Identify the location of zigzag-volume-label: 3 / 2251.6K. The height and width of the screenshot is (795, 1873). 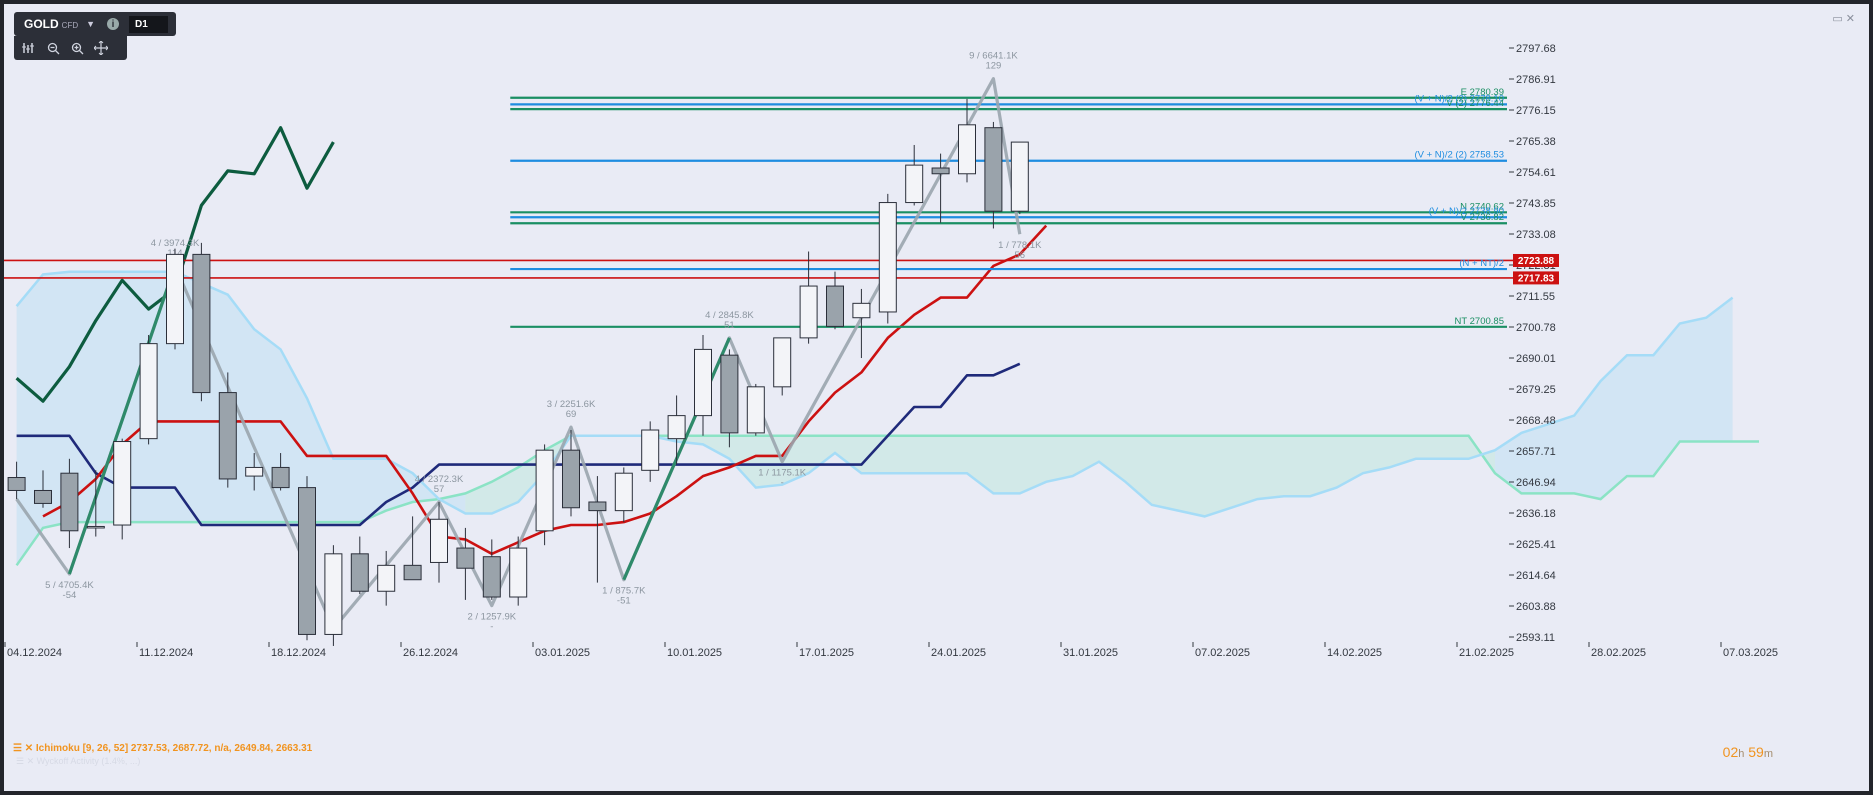
(571, 404).